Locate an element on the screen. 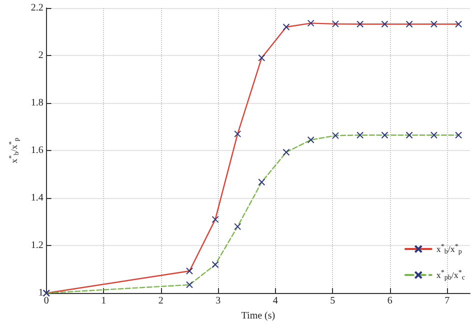  x-tick-label: 6 is located at coordinates (389, 301).